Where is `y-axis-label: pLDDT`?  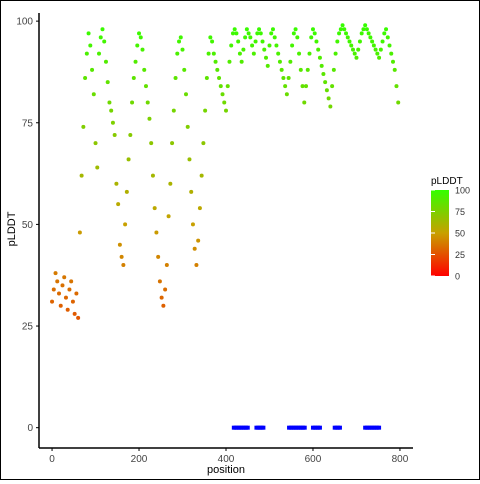
y-axis-label: pLDDT is located at coordinates (12, 228).